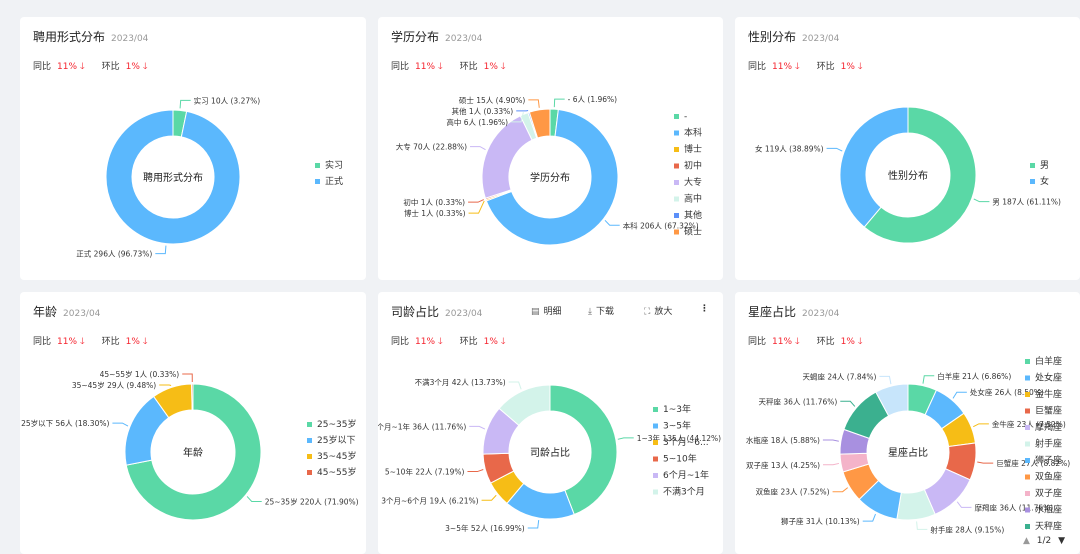  What do you see at coordinates (460, 382) in the screenshot?
I see `slice-label: 不满3个月 42人 (13.73%)` at bounding box center [460, 382].